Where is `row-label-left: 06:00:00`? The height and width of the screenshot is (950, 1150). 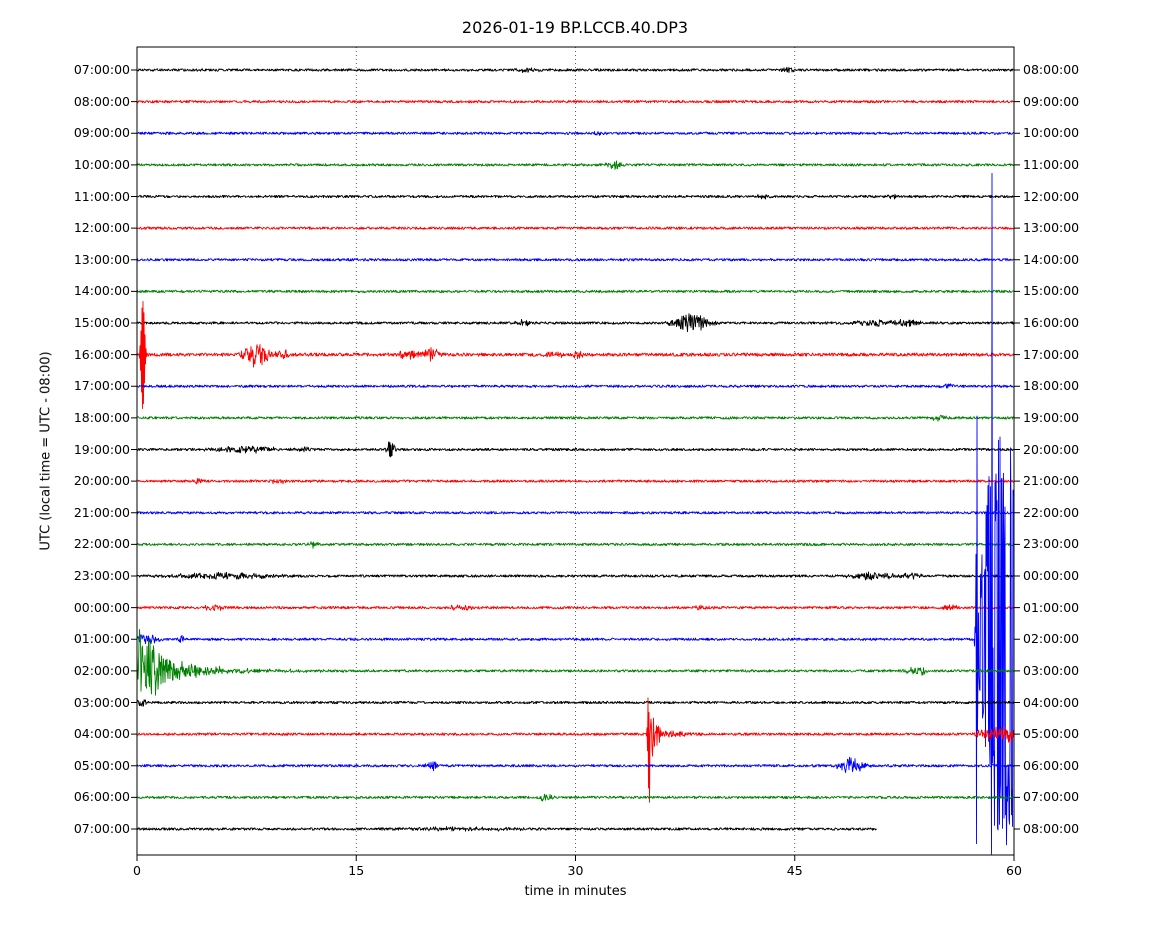
row-label-left: 06:00:00 is located at coordinates (101, 797).